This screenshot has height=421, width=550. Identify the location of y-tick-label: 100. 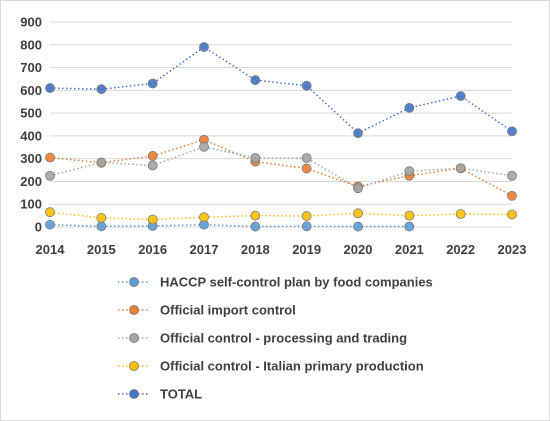
(31, 204).